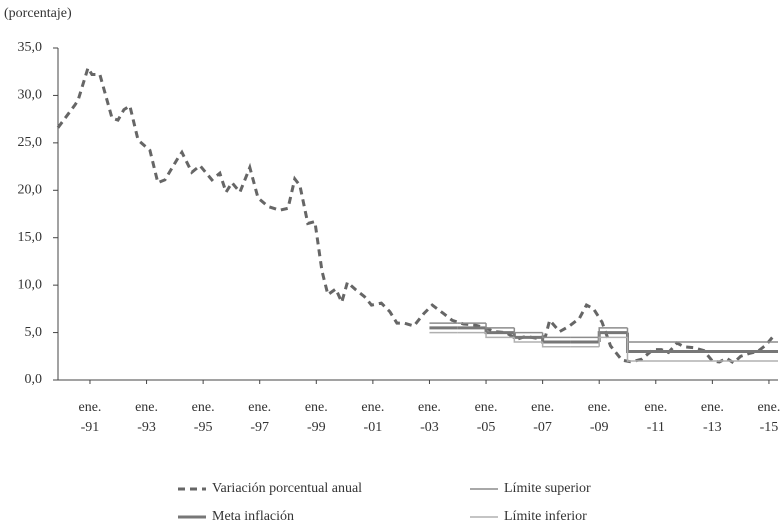 This screenshot has height=526, width=782. Describe the element at coordinates (147, 417) in the screenshot. I see `x-tick-label: ene. -93` at that location.